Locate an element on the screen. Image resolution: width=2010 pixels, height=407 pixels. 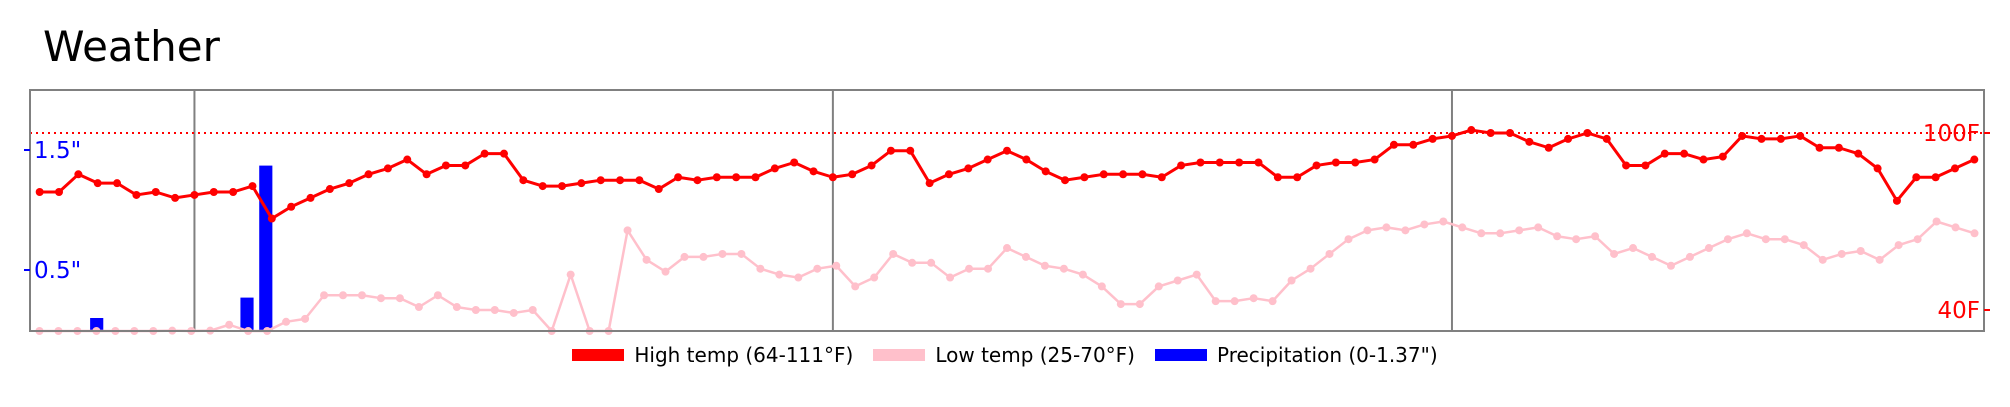
precipitation-bars is located at coordinates (181, 248).